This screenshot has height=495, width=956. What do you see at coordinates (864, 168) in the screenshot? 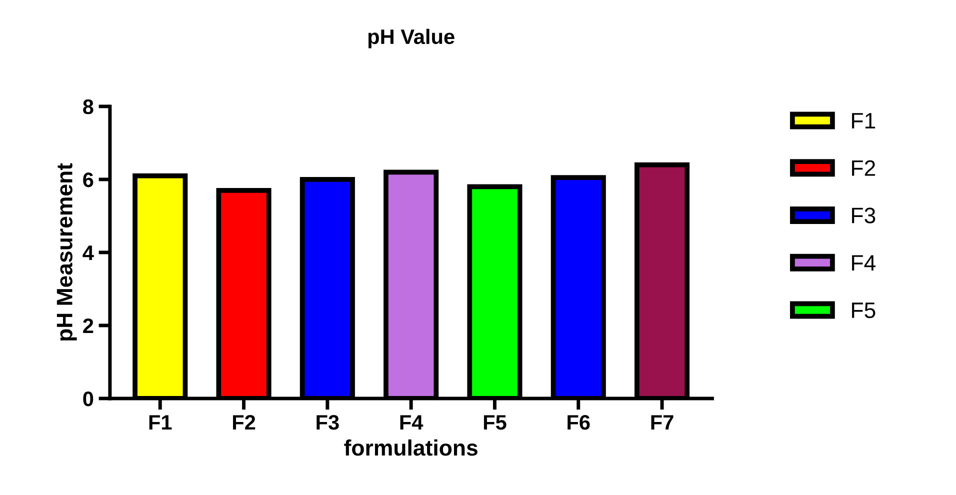
I see `legend-label: F2` at bounding box center [864, 168].